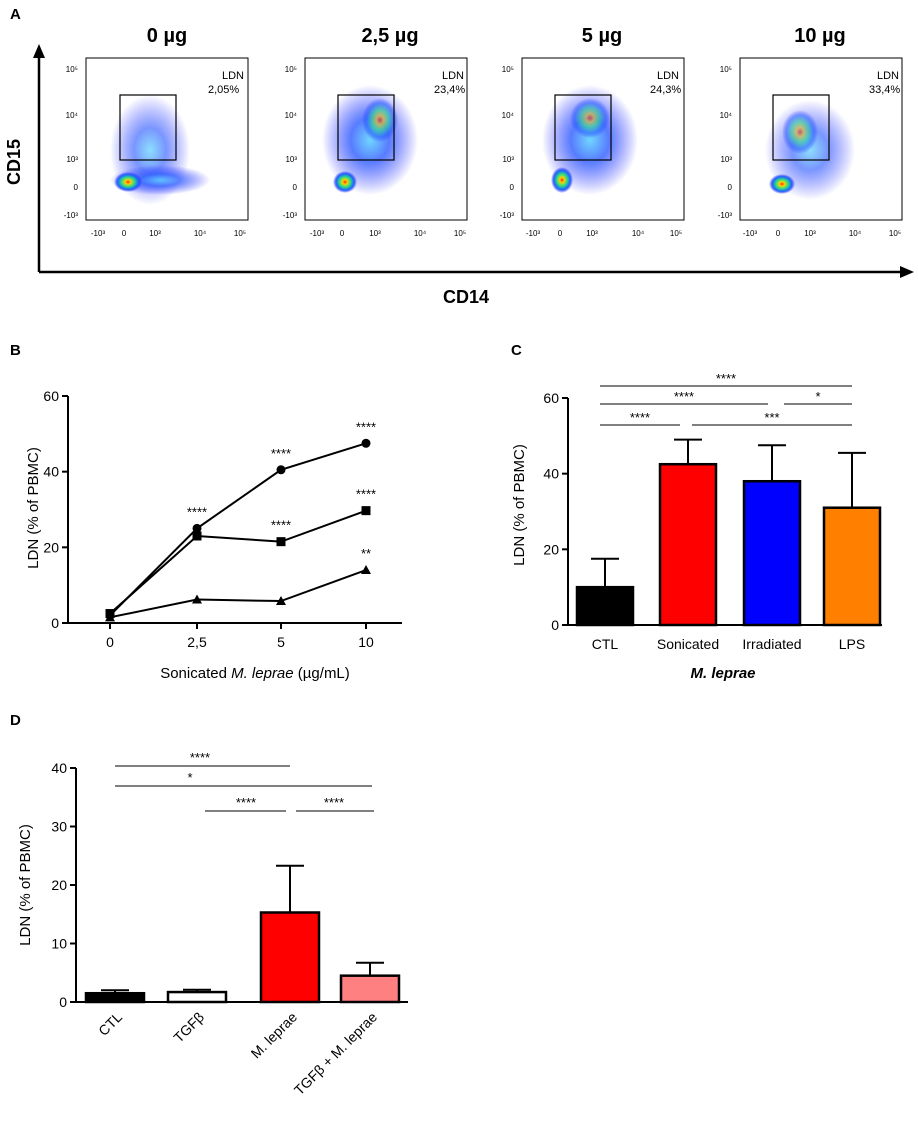 This screenshot has height=1122, width=918. I want to click on series-line-square, so click(238, 562).